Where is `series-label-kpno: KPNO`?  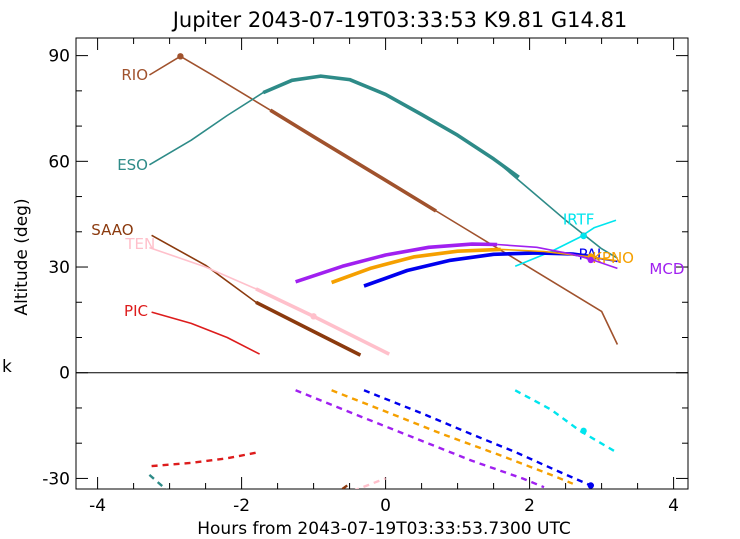 series-label-kpno: KPNO is located at coordinates (613, 258).